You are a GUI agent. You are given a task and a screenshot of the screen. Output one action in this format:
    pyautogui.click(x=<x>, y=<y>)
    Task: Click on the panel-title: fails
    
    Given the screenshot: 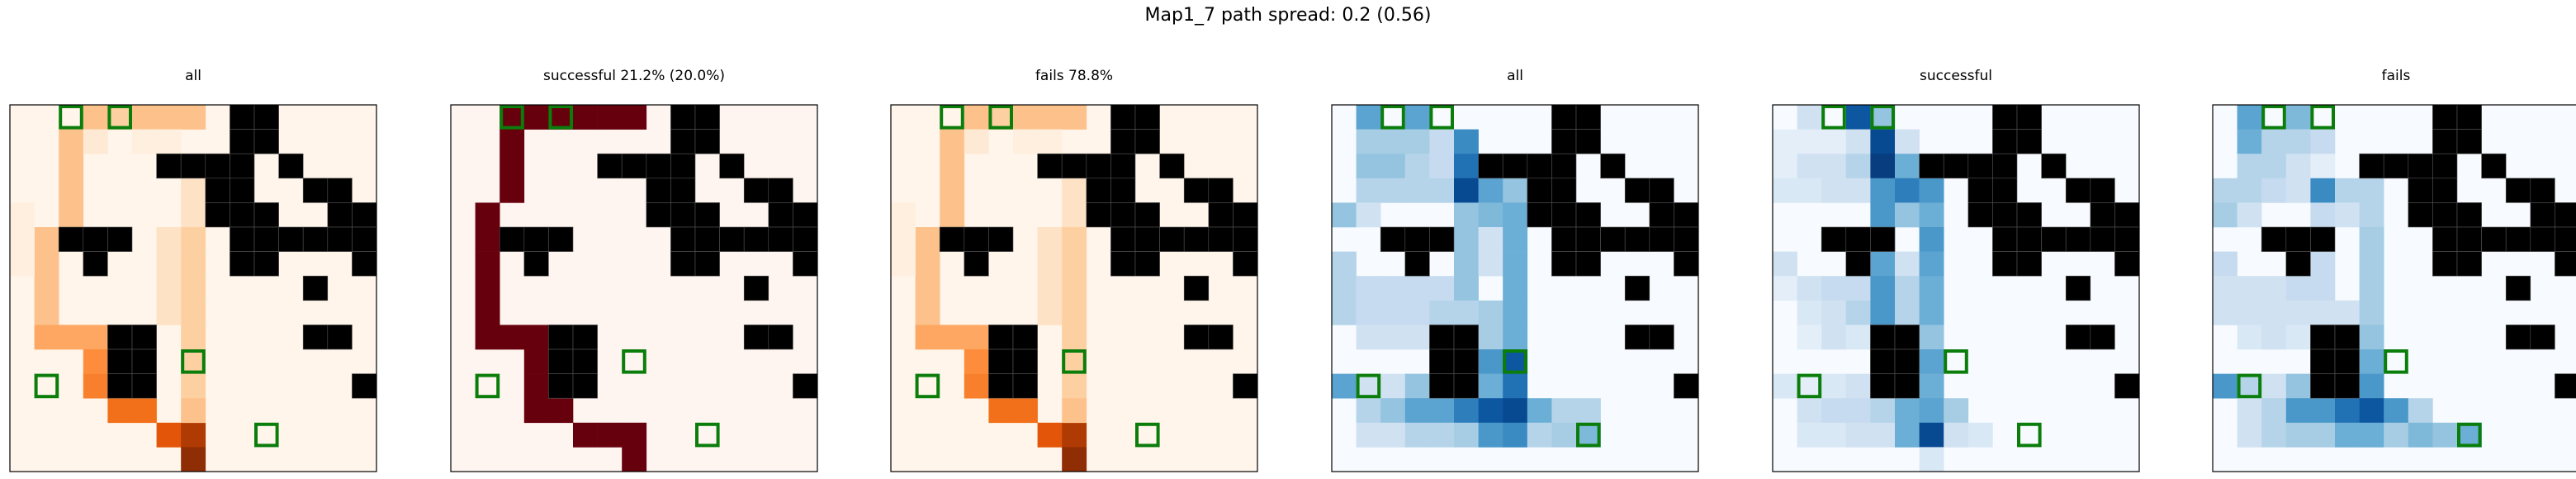 What is the action you would take?
    pyautogui.click(x=2396, y=76)
    